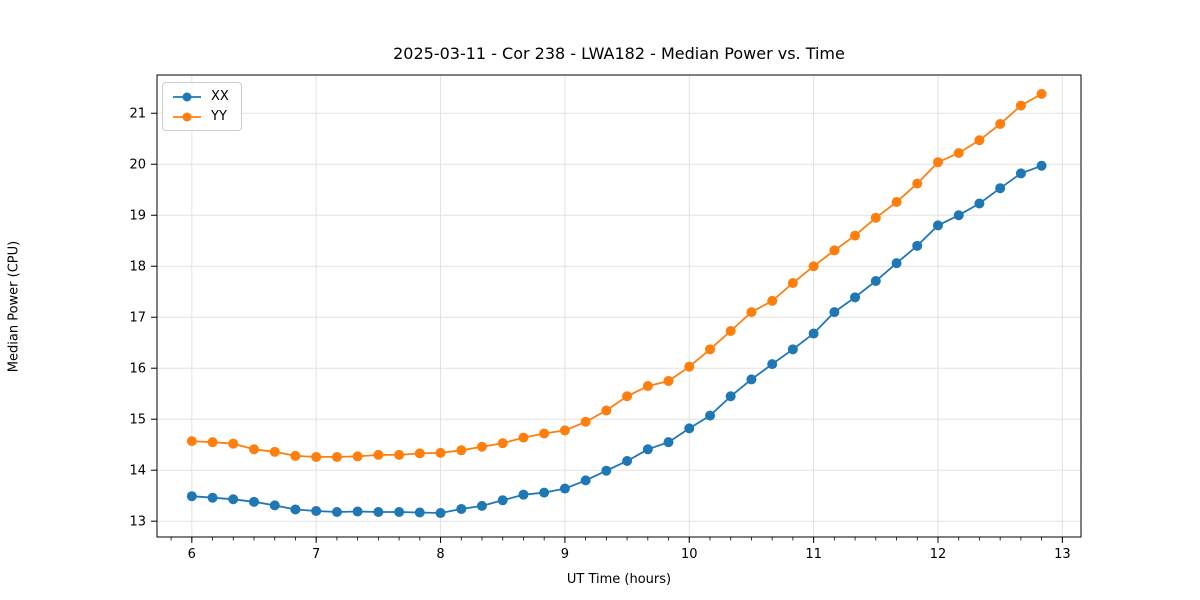 Image resolution: width=1200 pixels, height=600 pixels. What do you see at coordinates (565, 554) in the screenshot?
I see `svg-text: 9` at bounding box center [565, 554].